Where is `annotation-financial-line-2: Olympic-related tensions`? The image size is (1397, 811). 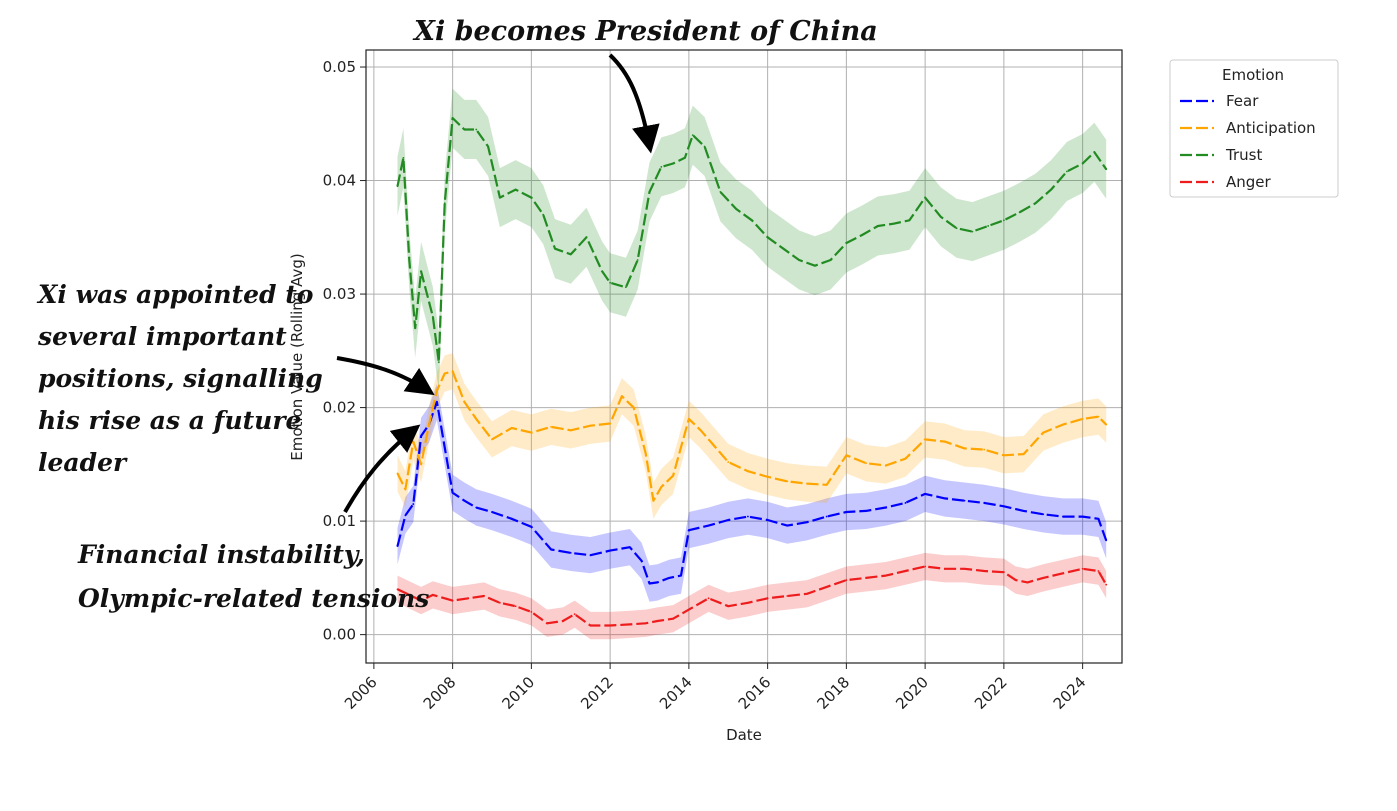
annotation-financial-line-2: Olympic-related tensions is located at coordinates (253, 598).